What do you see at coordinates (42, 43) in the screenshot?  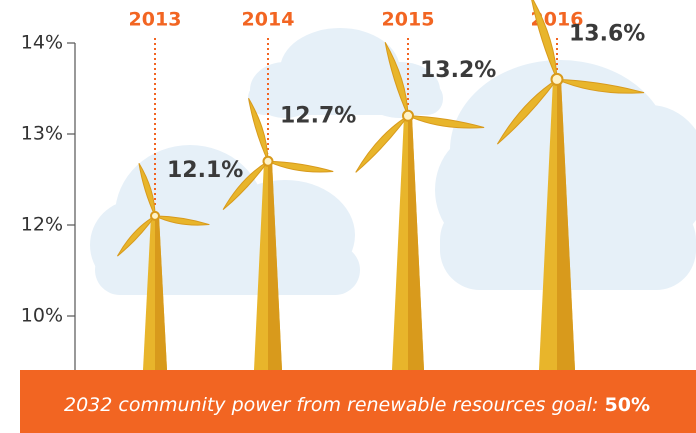 I see `y-tick-label: 14%` at bounding box center [42, 43].